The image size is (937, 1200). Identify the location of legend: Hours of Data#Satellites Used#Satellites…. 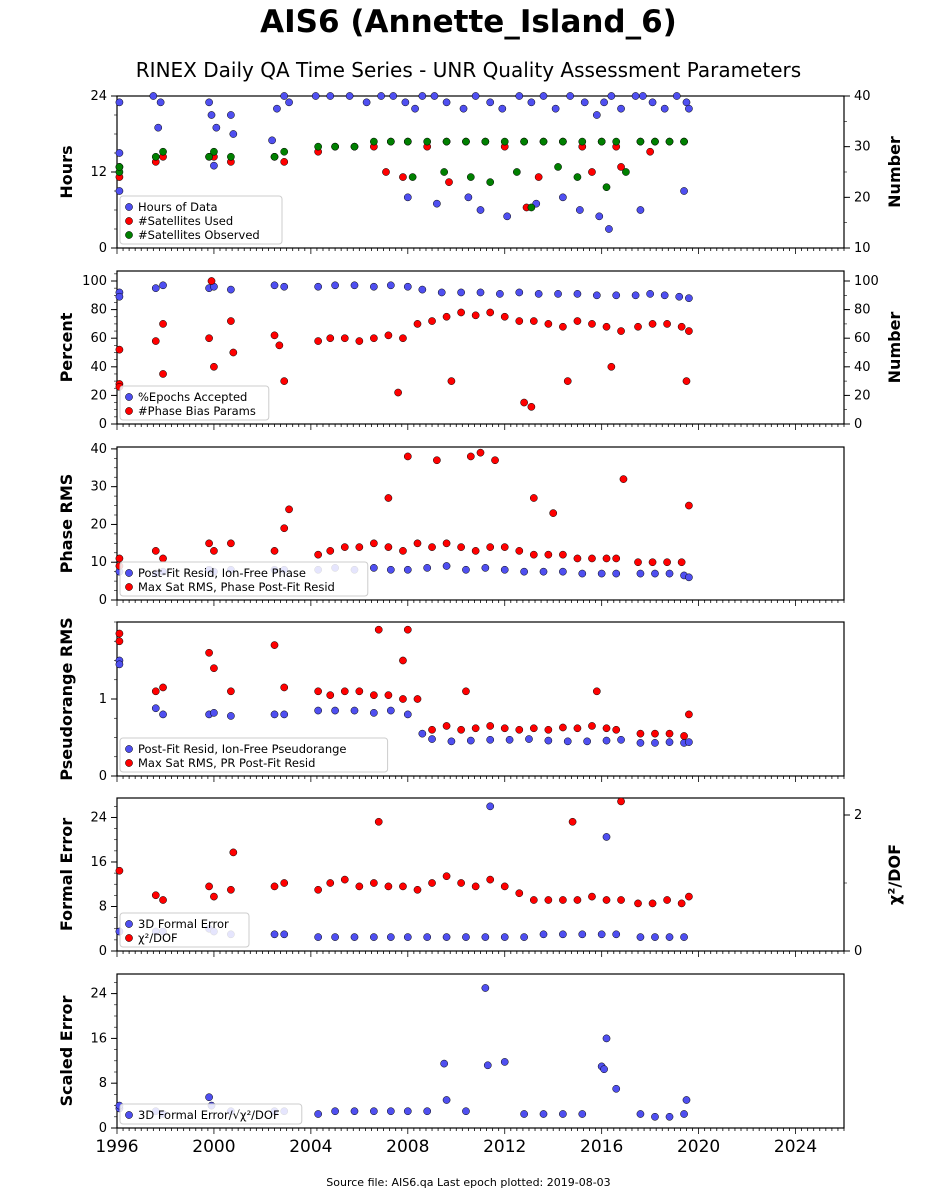
(201, 220).